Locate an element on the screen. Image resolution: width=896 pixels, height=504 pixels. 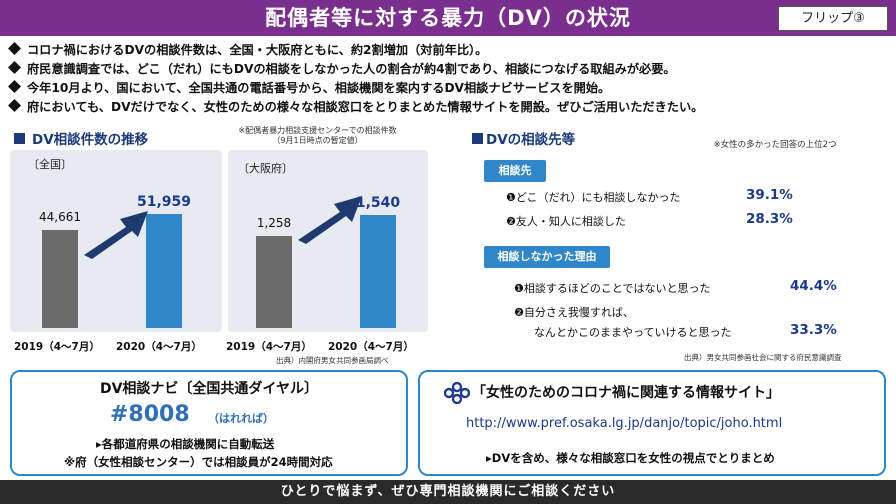
site-title: 「女性のためのコロナ禍に関連する情報サイト」 is located at coordinates (626, 393).